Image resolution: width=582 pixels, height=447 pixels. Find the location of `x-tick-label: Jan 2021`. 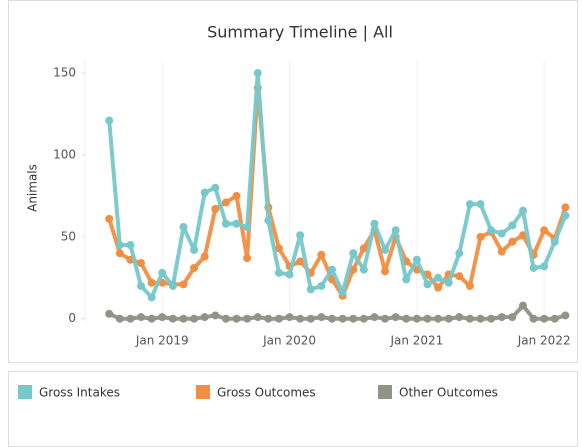

x-tick-label: Jan 2021 is located at coordinates (416, 341).